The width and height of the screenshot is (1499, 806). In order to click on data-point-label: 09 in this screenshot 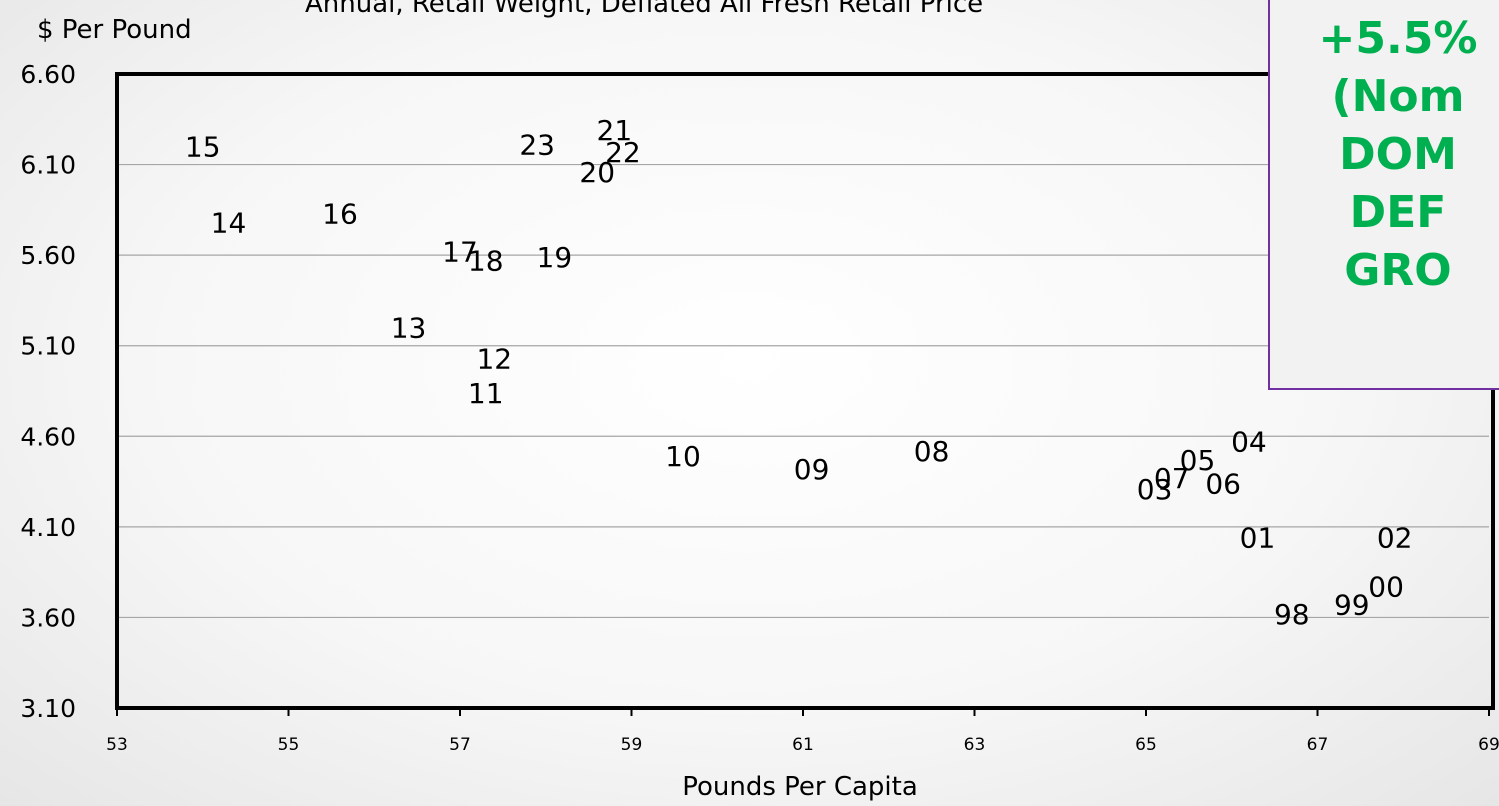, I will do `click(812, 469)`.